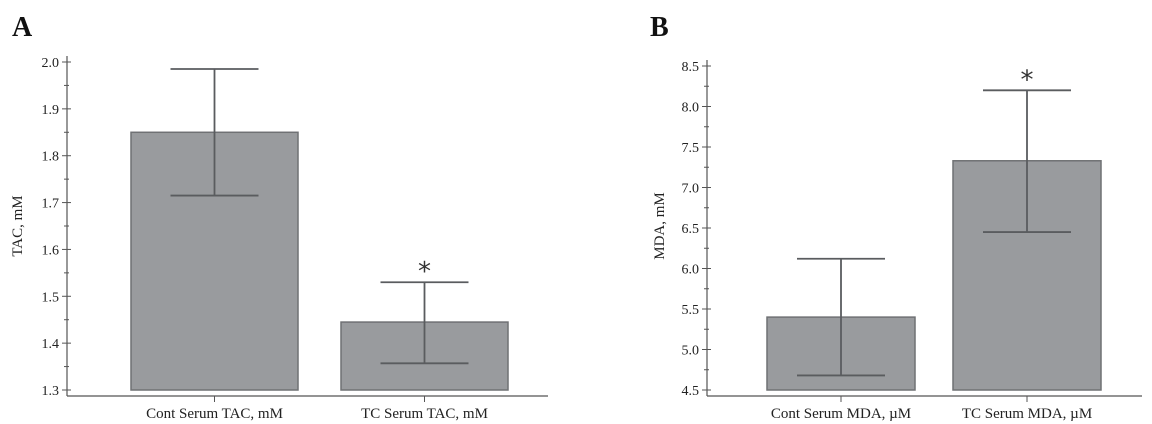  What do you see at coordinates (691, 270) in the screenshot?
I see `panel-b-y-tick-label: 6.0` at bounding box center [691, 270].